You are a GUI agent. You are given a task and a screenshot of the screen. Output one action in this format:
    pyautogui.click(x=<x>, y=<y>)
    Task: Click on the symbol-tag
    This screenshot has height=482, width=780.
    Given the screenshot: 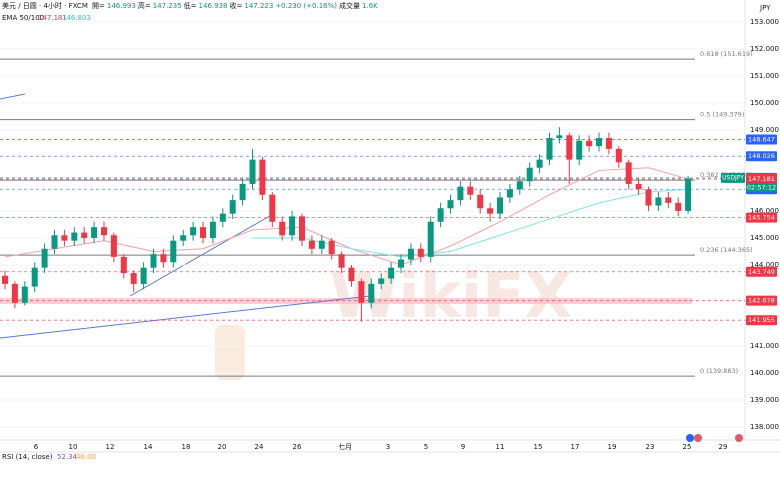 What is the action you would take?
    pyautogui.click(x=733, y=177)
    